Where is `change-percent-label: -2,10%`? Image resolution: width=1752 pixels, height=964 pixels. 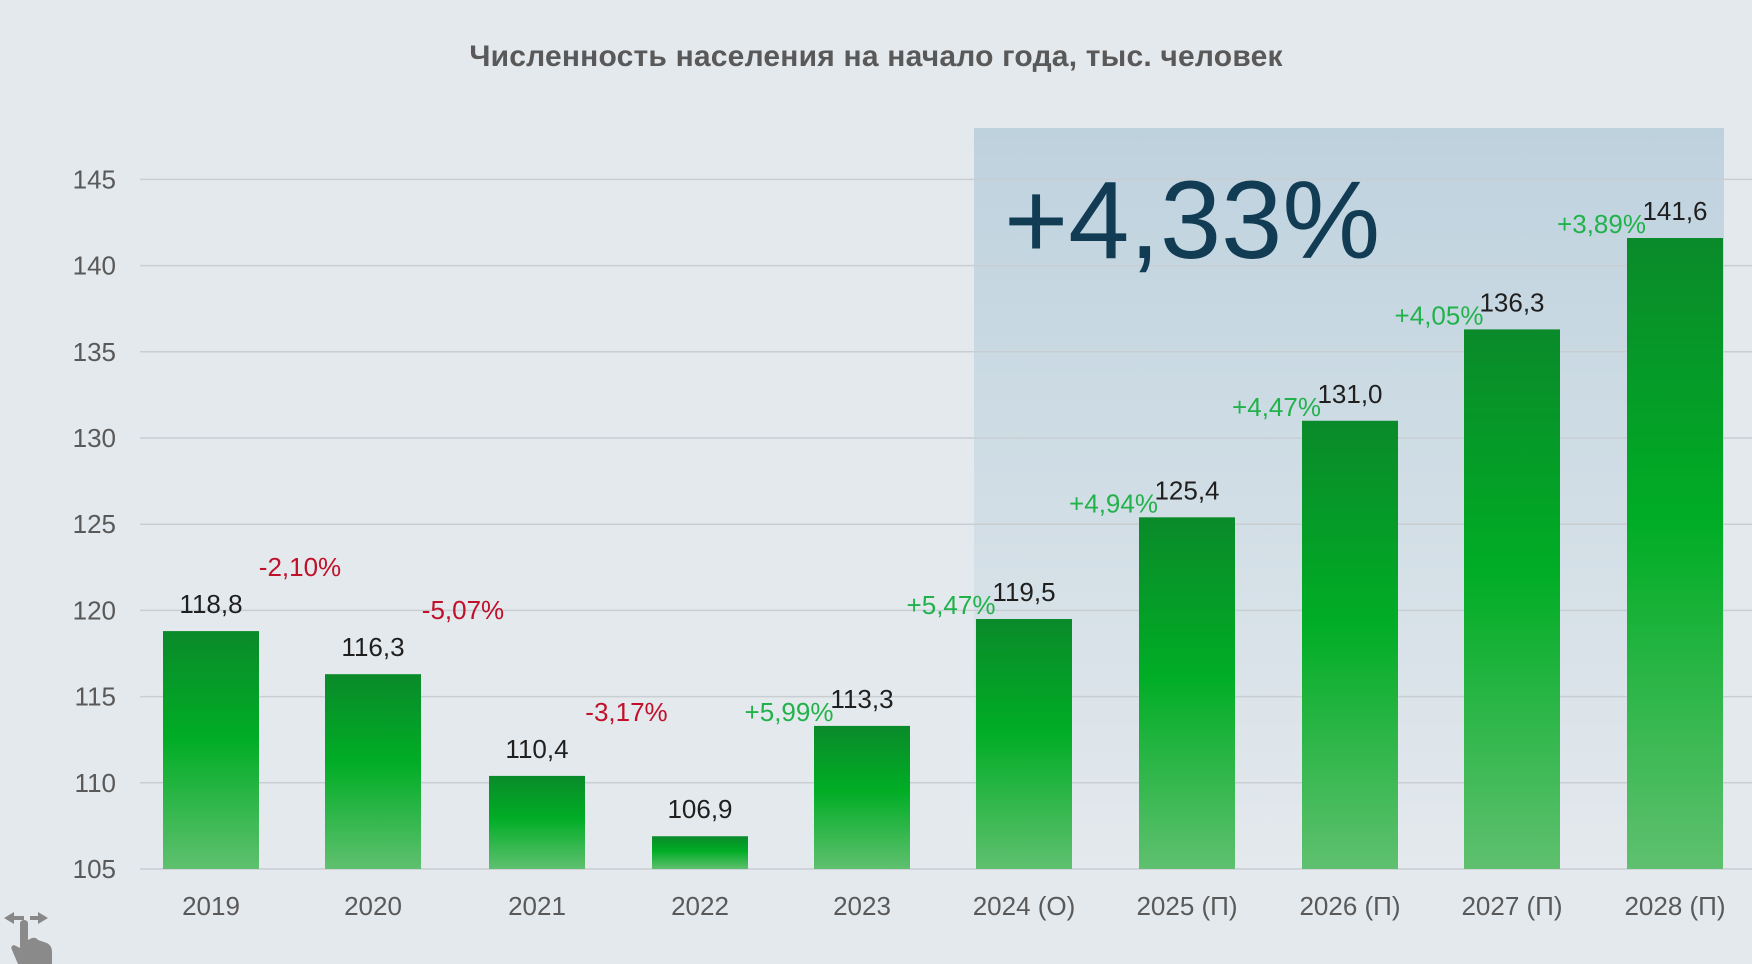
change-percent-label: -2,10% is located at coordinates (300, 567).